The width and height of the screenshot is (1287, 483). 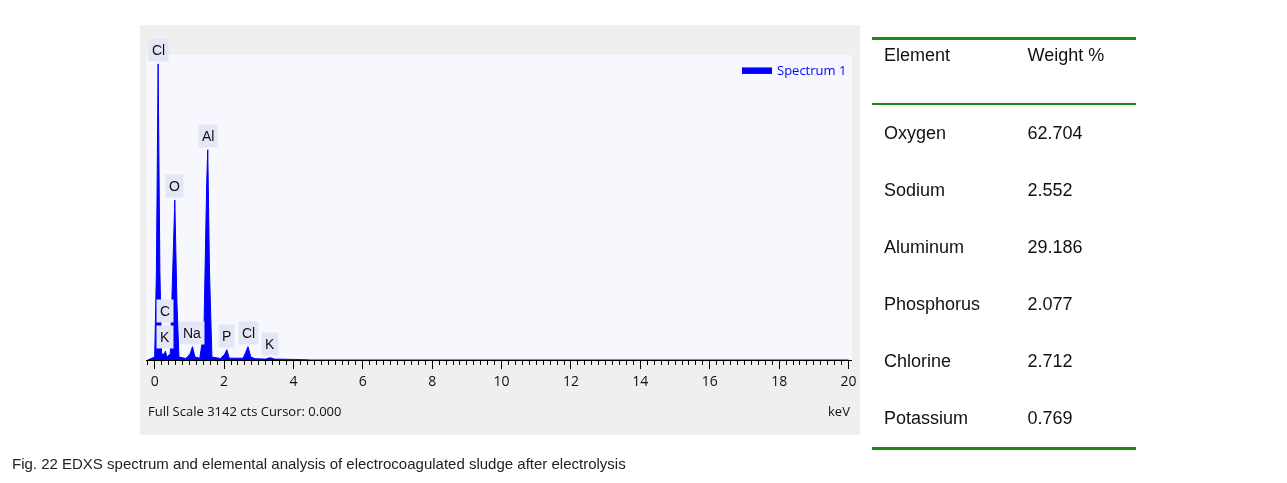 What do you see at coordinates (154, 380) in the screenshot?
I see `x-tick-label: 0` at bounding box center [154, 380].